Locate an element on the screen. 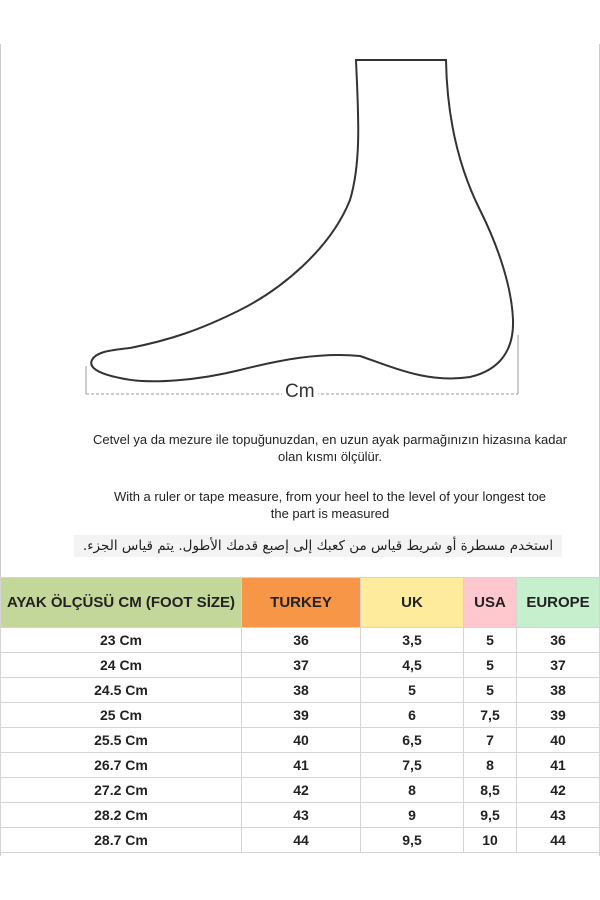 This screenshot has width=600, height=900. table-row: 24 Cm 37 4,5 5 37 is located at coordinates (300, 665).